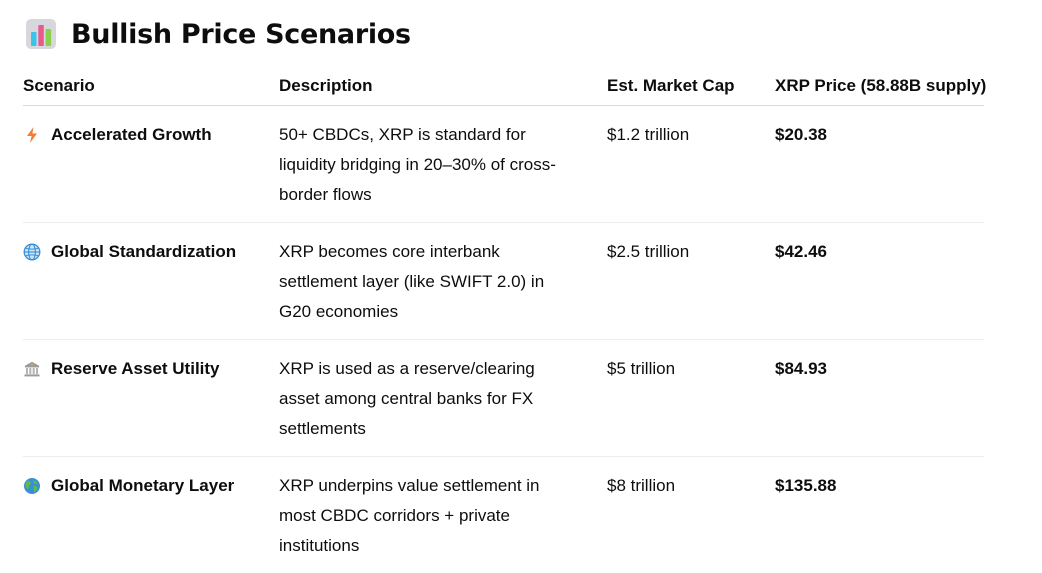  I want to click on market-cap-cell: $1.2 trillion, so click(691, 164).